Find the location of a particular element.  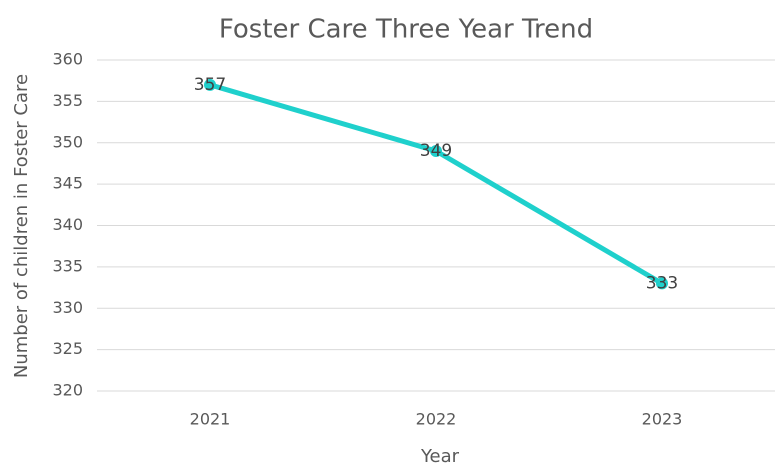

y-tick-label: 325 is located at coordinates (67, 348).